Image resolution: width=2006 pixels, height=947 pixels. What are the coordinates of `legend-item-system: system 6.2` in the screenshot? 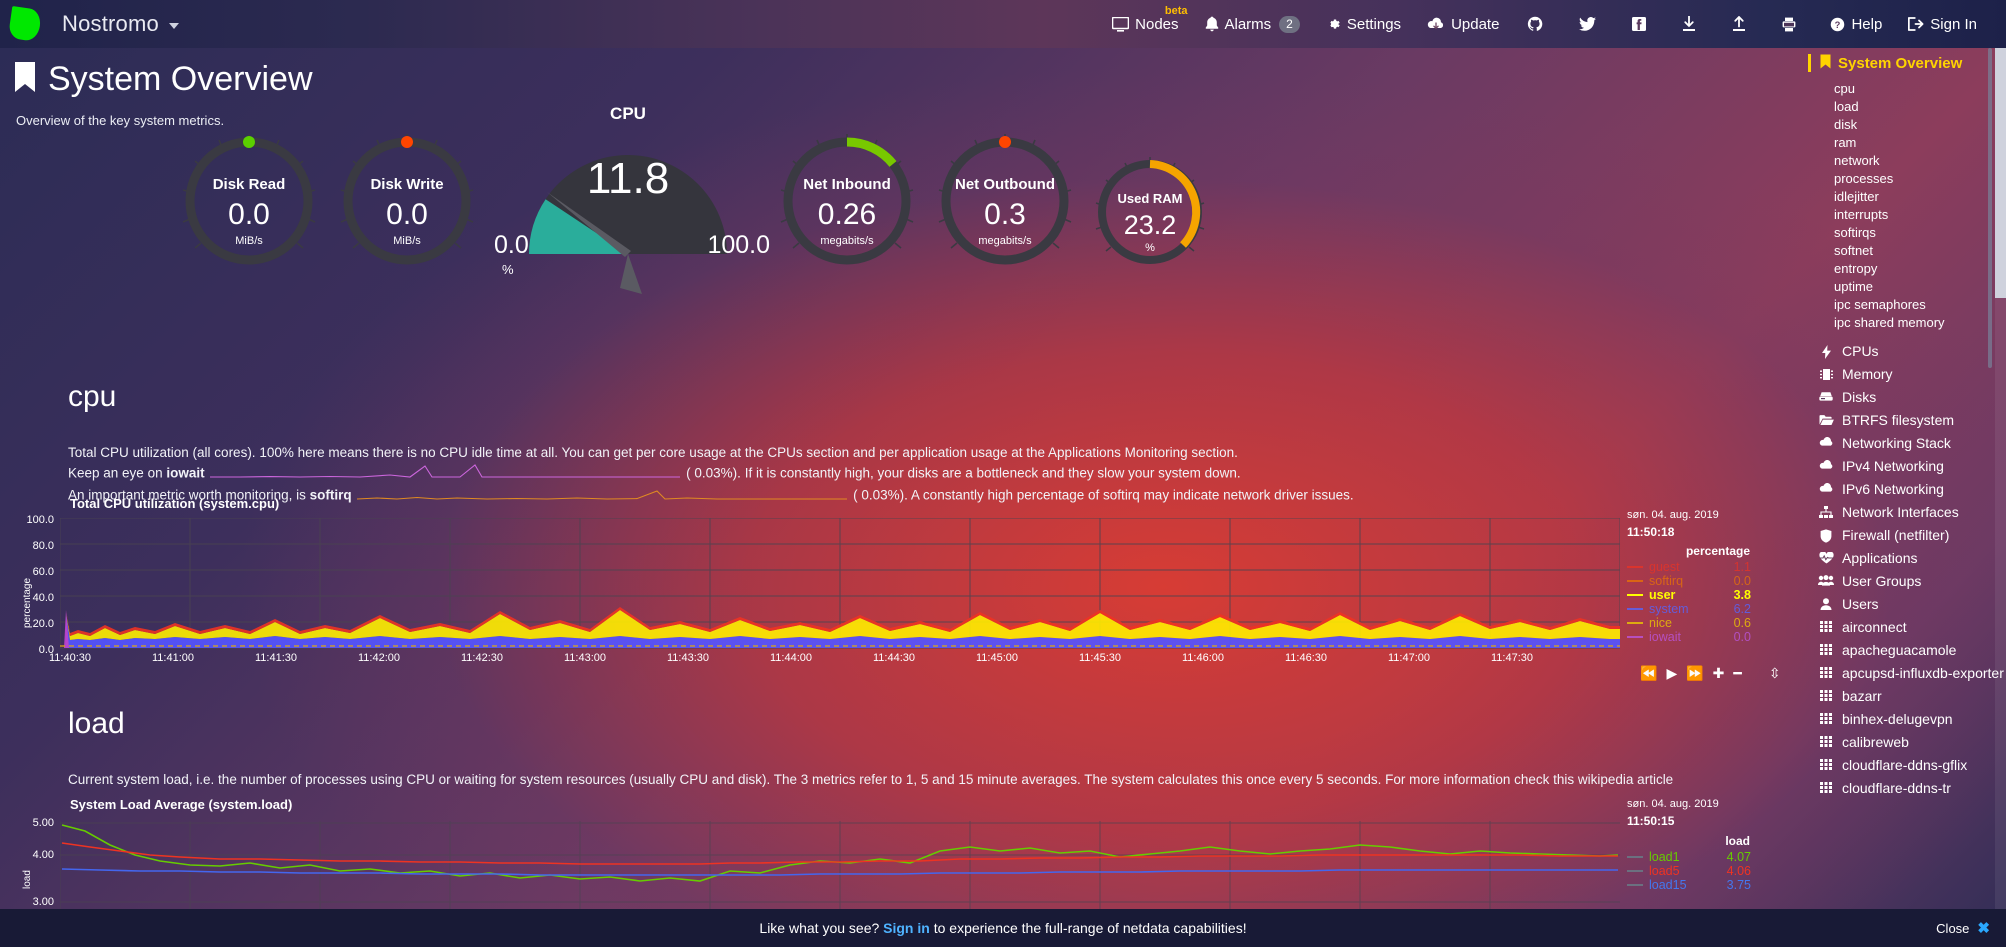 It's located at (1689, 609).